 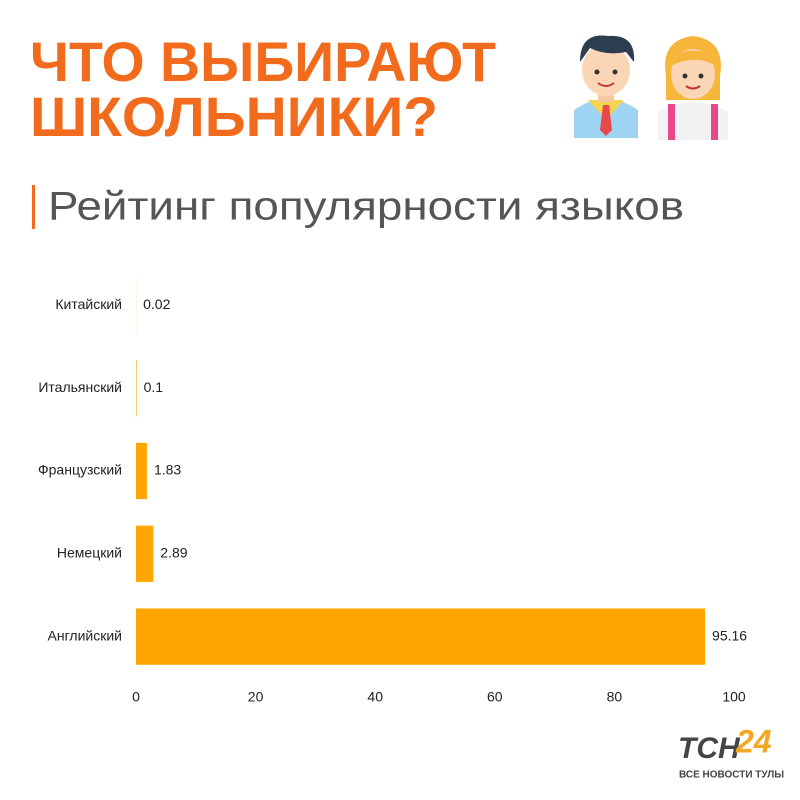 I want to click on title-line: ШКОЛЬНИКИ?, so click(x=234, y=116).